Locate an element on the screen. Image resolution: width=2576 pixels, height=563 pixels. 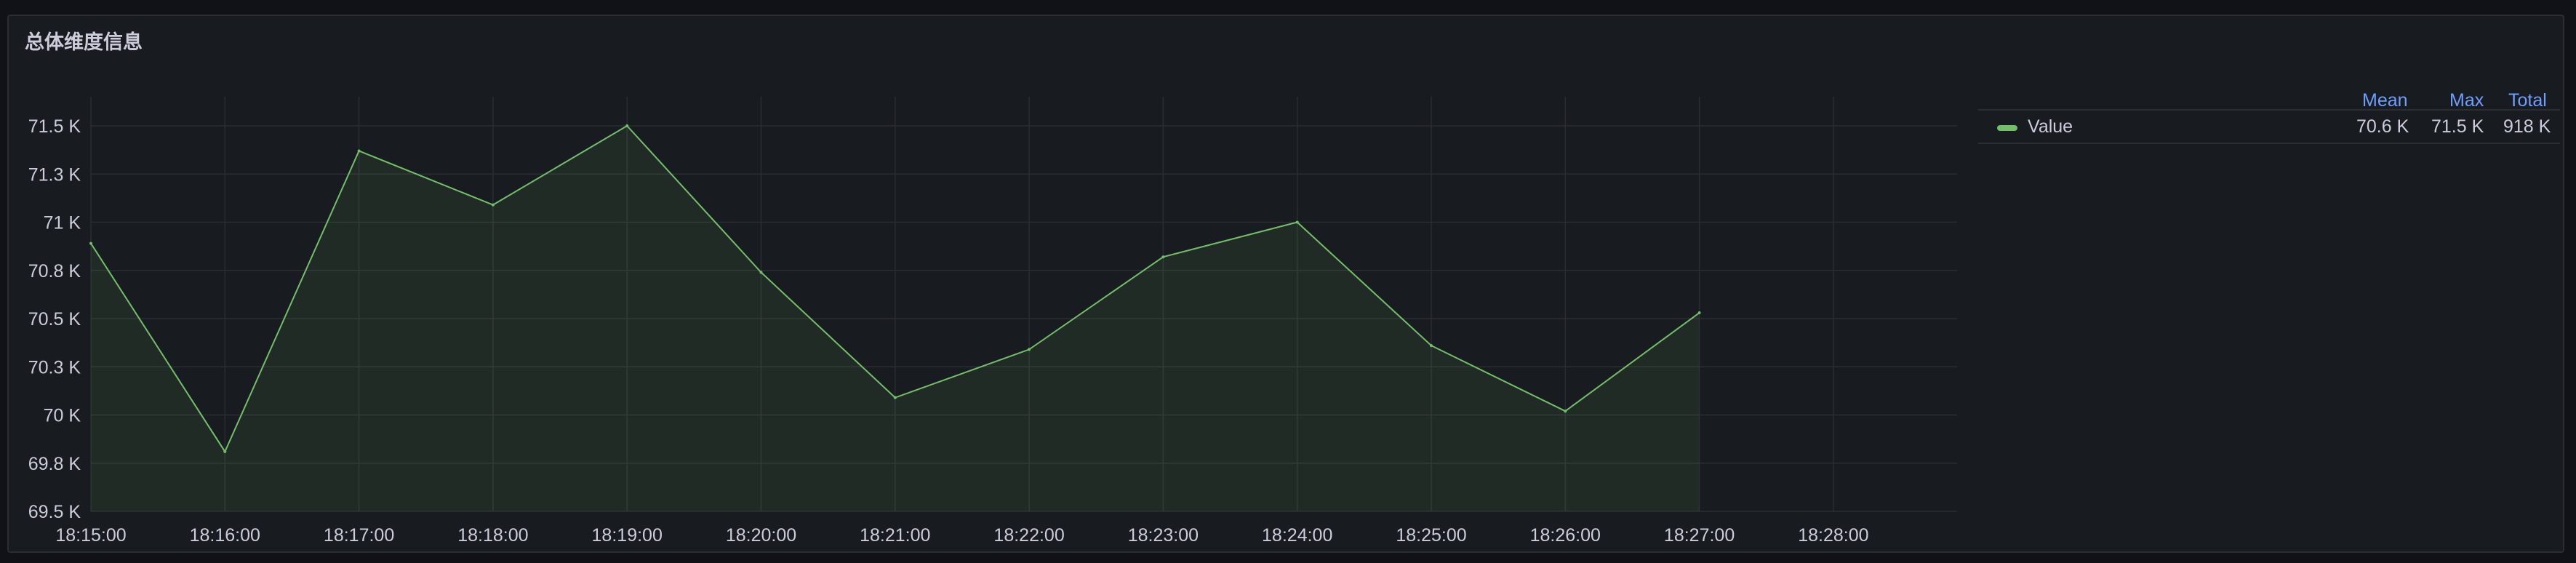
x-tick-label: 18:15:00 is located at coordinates (90, 535).